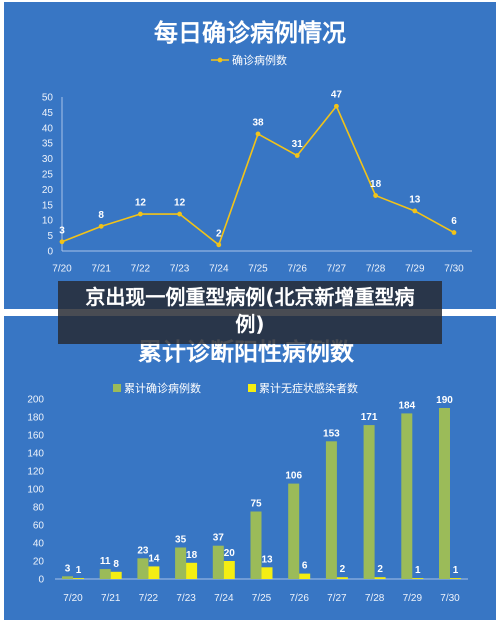 Image resolution: width=500 pixels, height=623 pixels. Describe the element at coordinates (50, 236) in the screenshot. I see `y-tick-label: 5` at that location.